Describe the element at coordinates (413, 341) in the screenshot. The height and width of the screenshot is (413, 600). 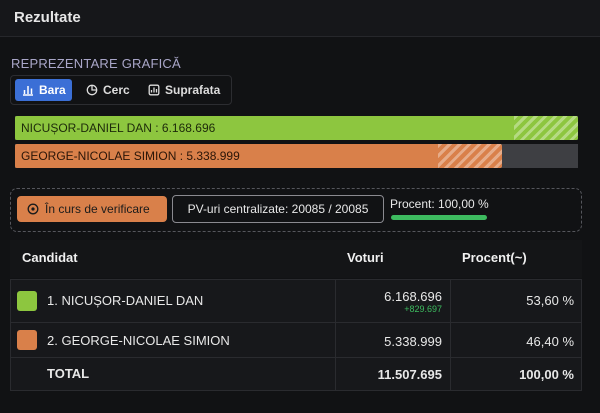
I see `votes: 5.338.999` at that location.